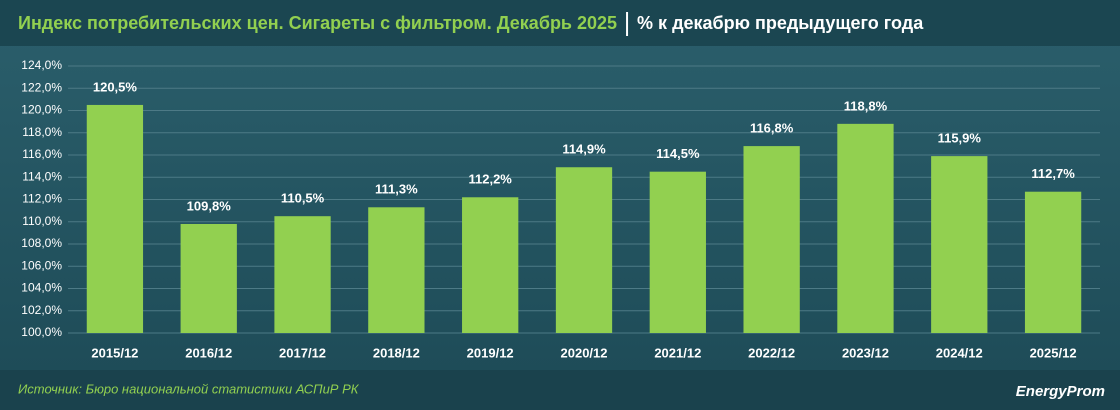 This screenshot has width=1120, height=410. Describe the element at coordinates (42, 132) in the screenshot. I see `y-tick-label: 118,0%` at that location.